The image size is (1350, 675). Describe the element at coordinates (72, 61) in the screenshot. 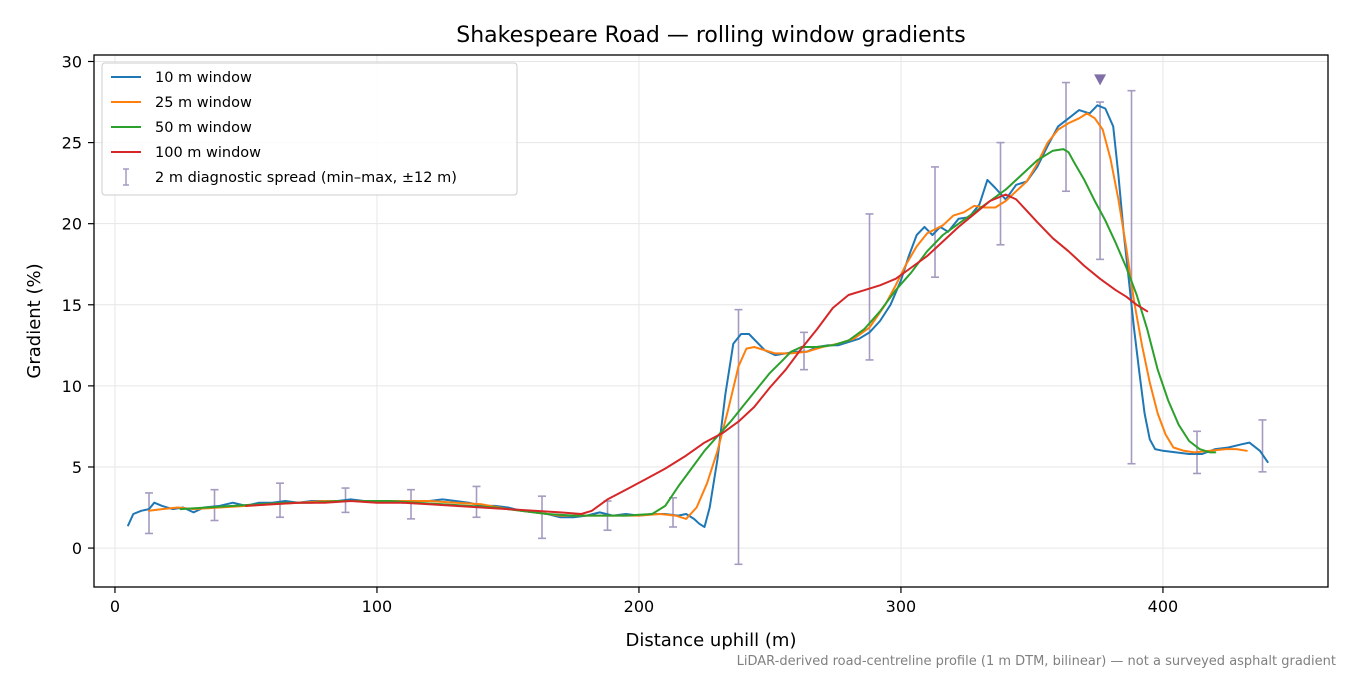

I see `y-tick-label: 30` at that location.